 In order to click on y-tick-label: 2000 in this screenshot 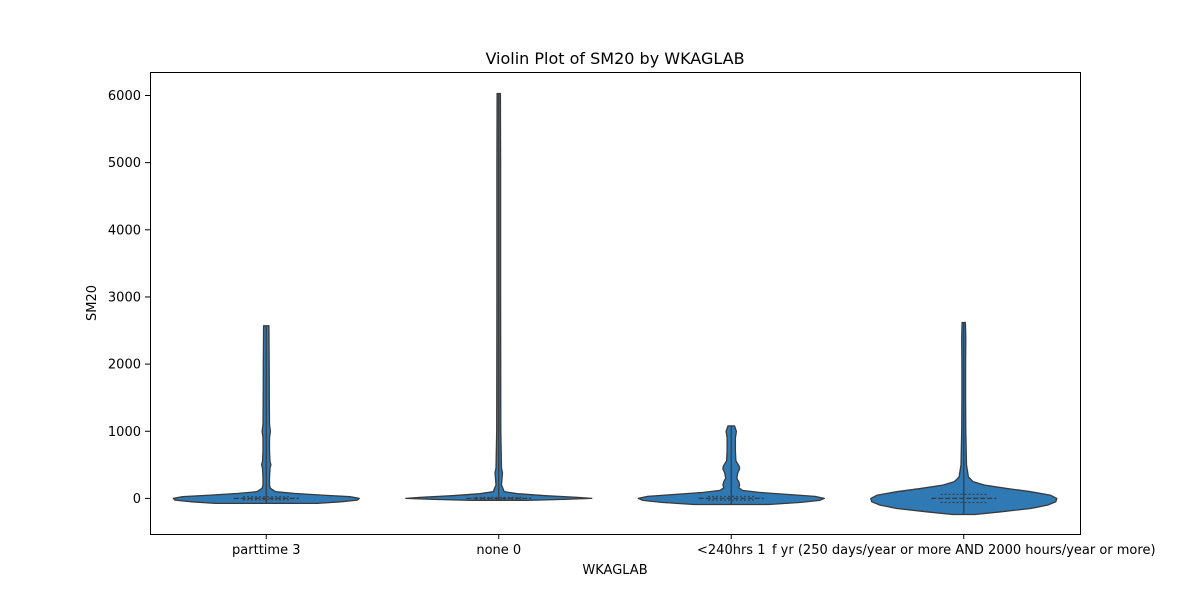, I will do `click(124, 365)`.